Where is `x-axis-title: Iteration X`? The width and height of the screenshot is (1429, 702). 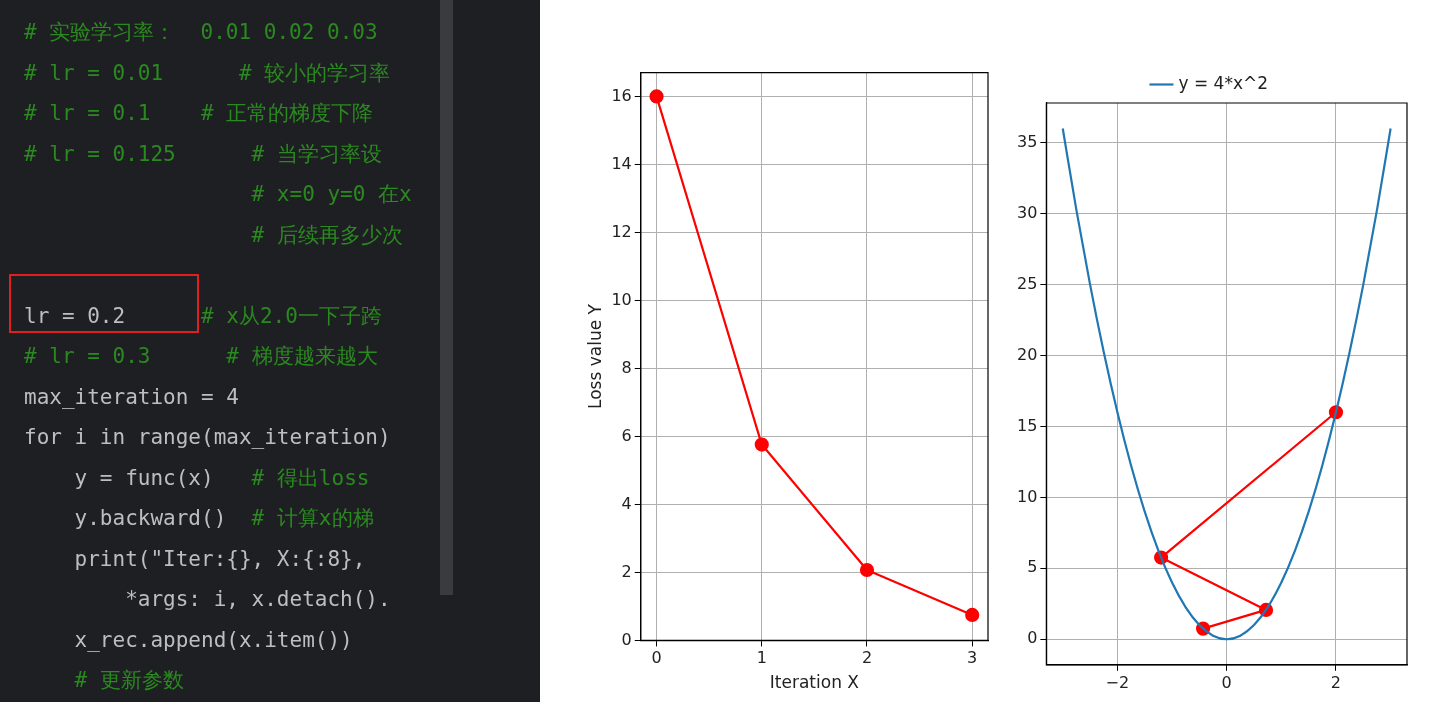 x-axis-title: Iteration X is located at coordinates (814, 682).